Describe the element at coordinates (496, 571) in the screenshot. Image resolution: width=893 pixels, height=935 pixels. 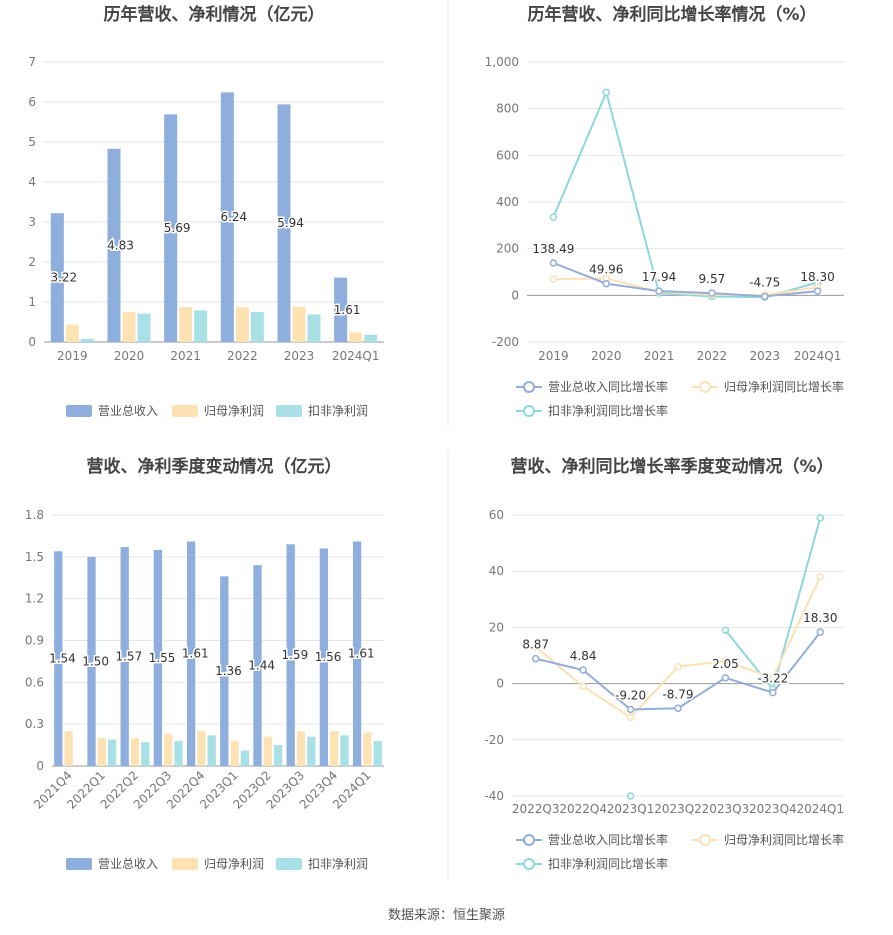
I see `y-tick-label: 40` at that location.